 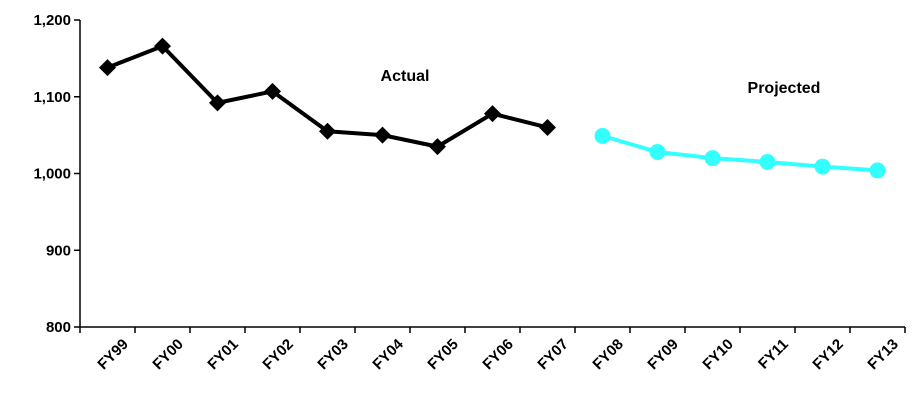 I want to click on x-tick-label: FY10, so click(x=717, y=354).